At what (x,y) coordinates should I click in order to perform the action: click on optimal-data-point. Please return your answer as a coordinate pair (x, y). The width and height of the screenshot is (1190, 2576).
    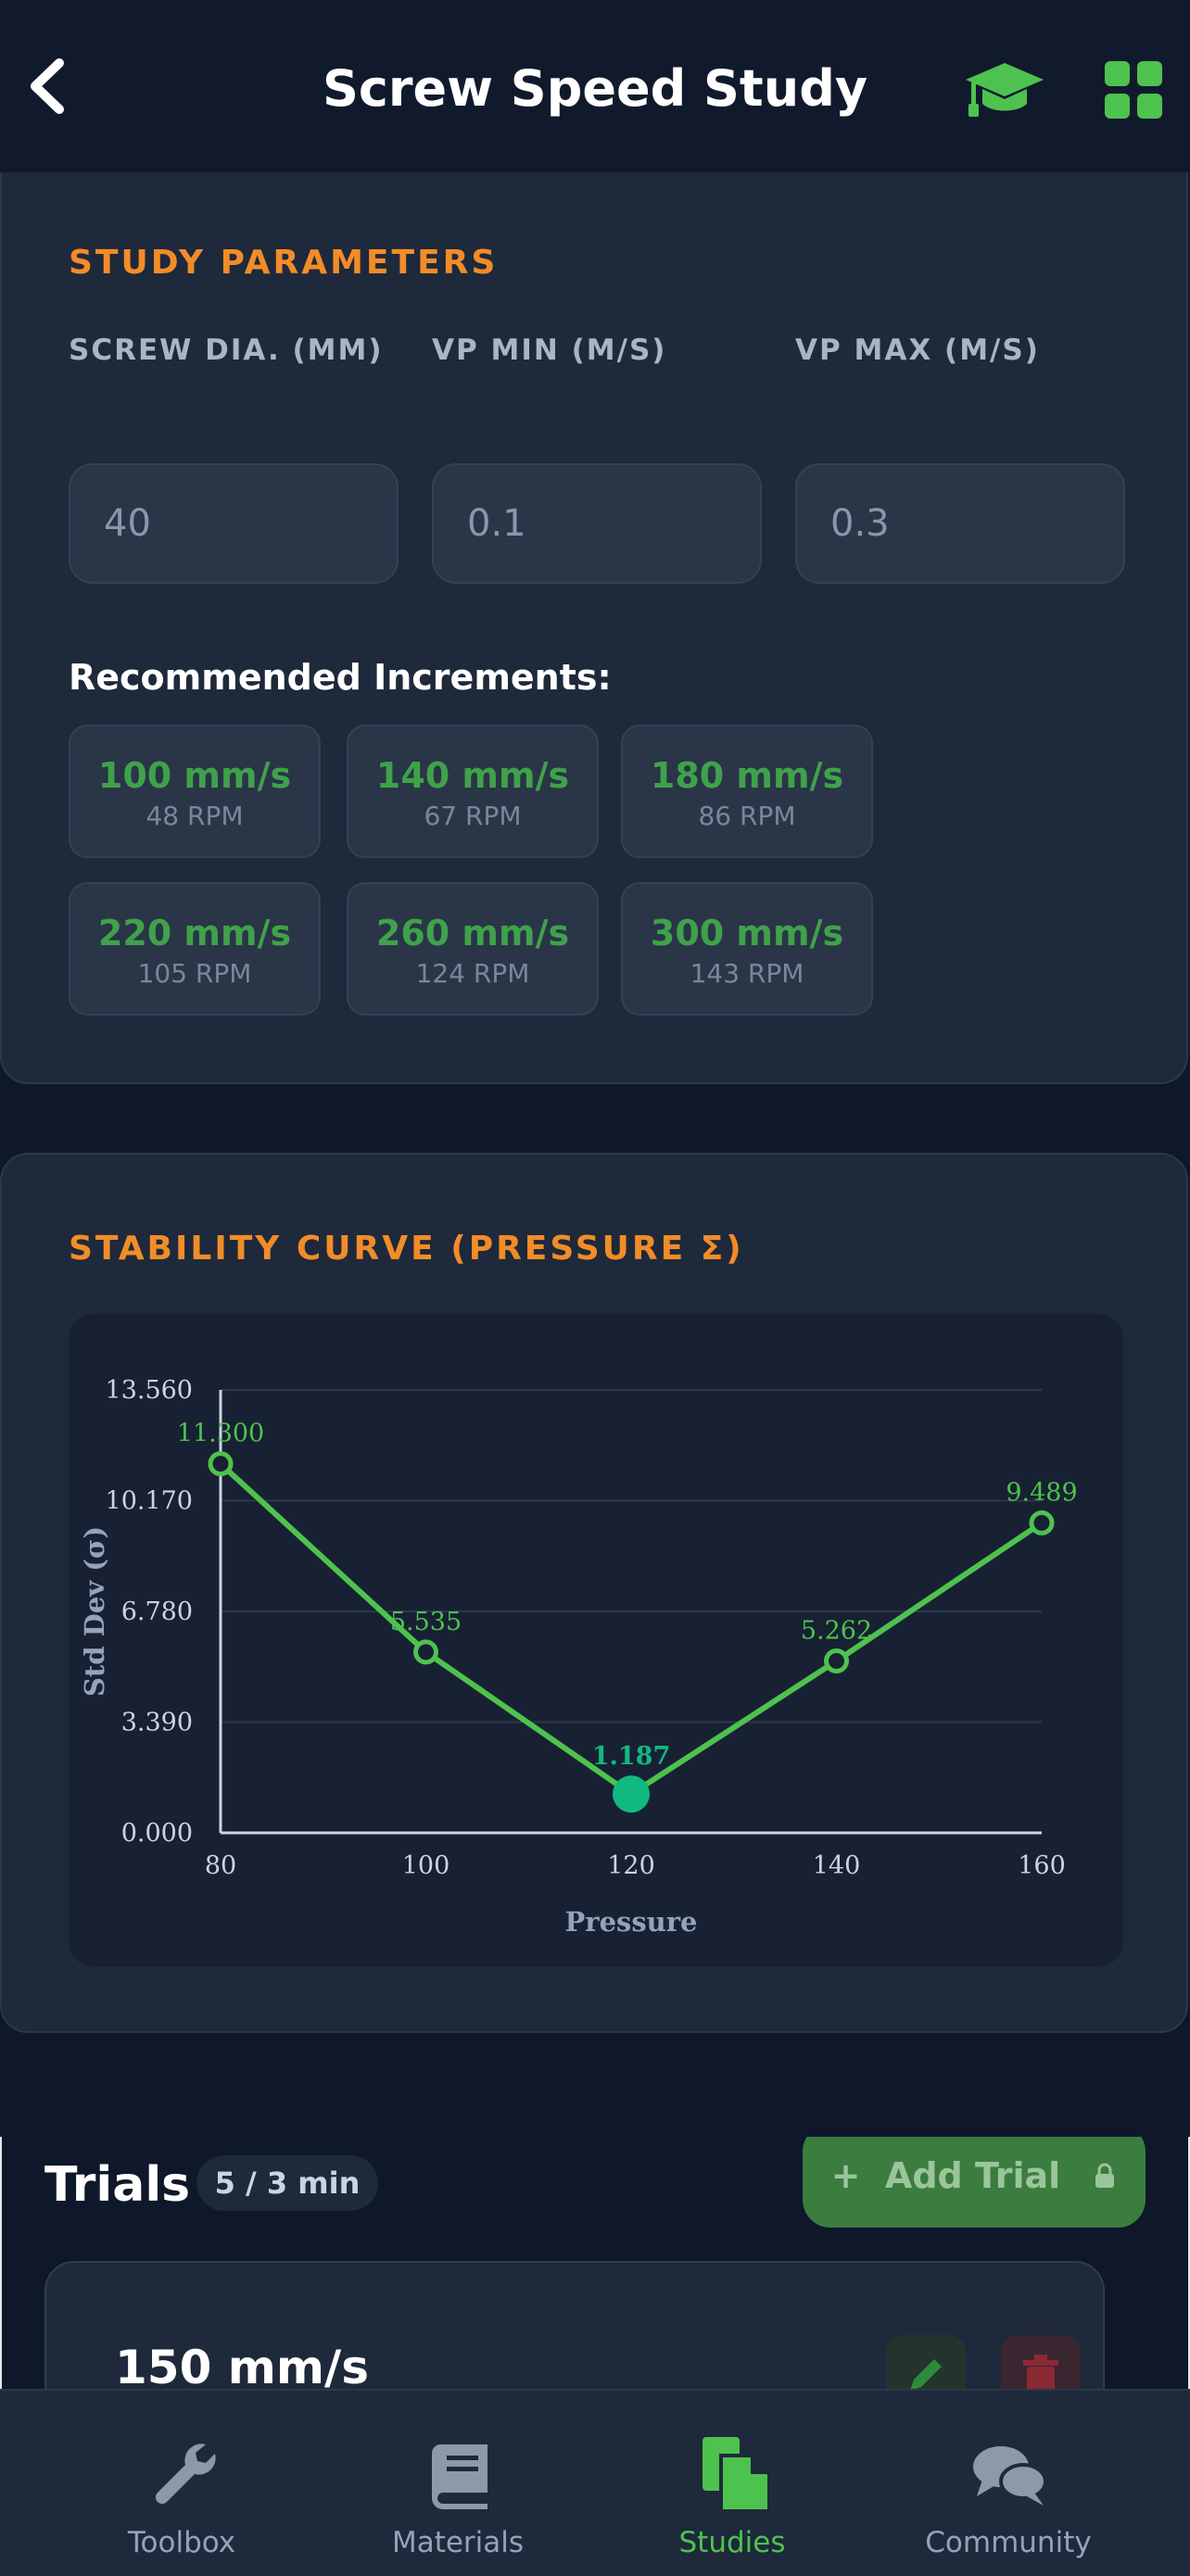
    Looking at the image, I should click on (631, 1794).